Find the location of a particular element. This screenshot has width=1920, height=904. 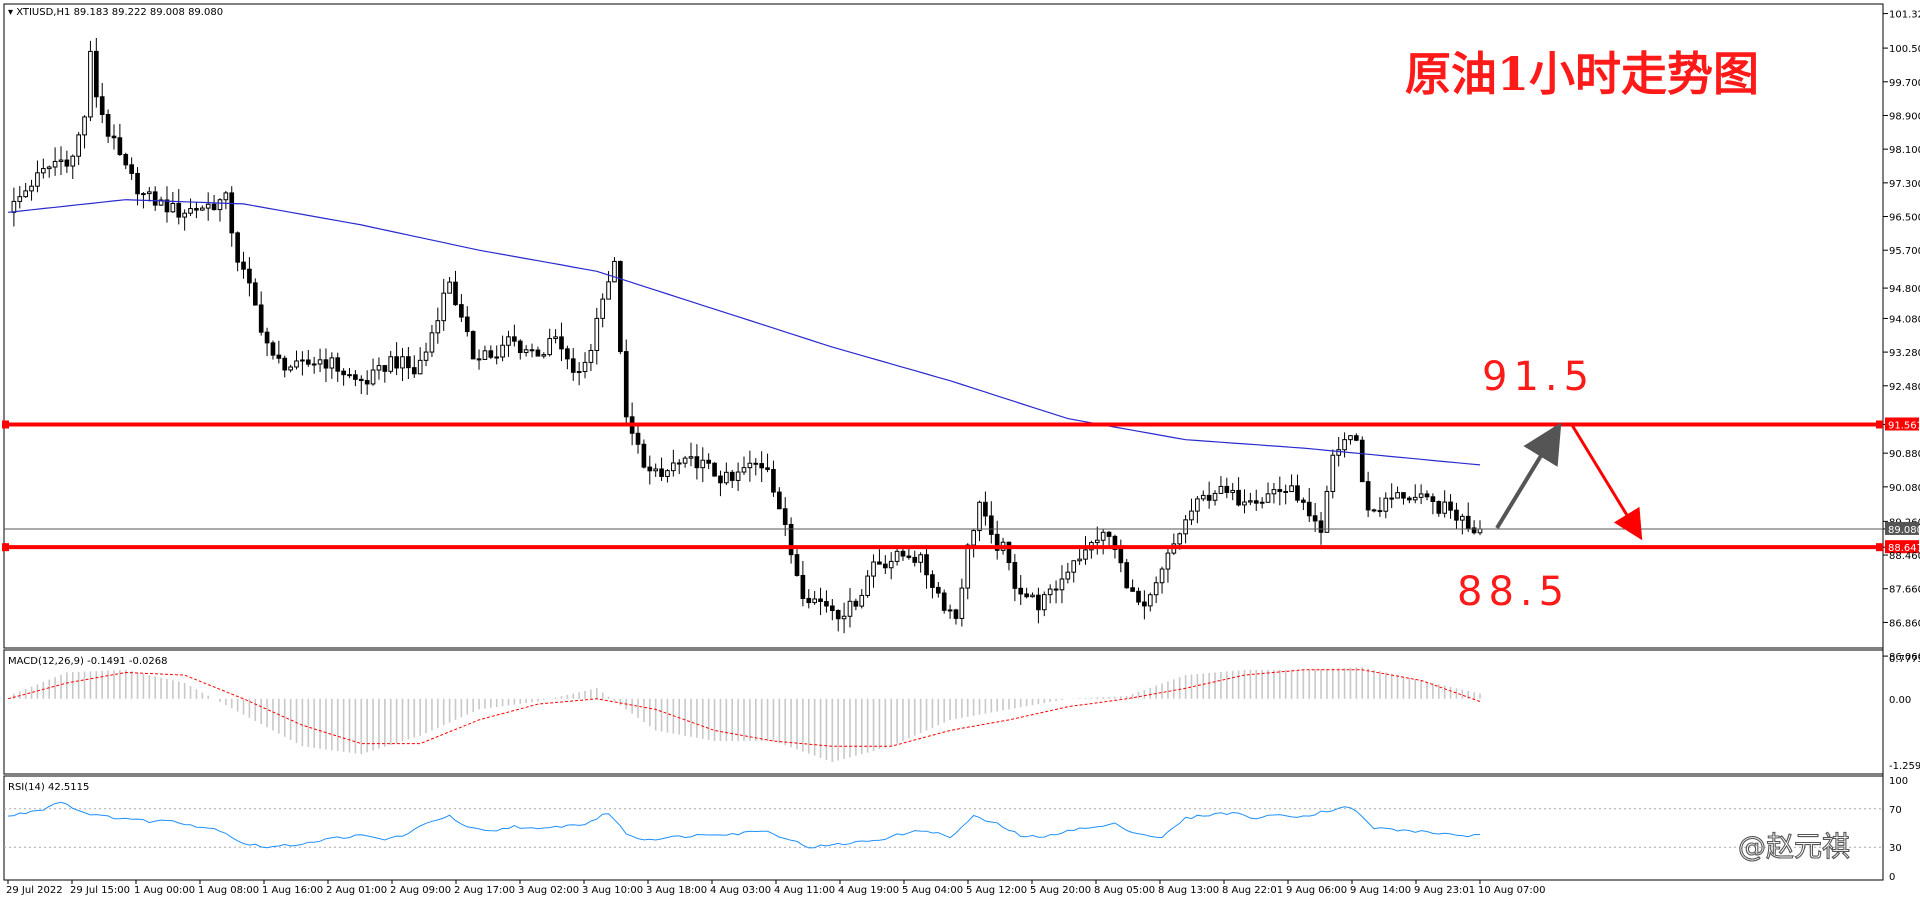

time-tick-label: 3 Aug 02:00 is located at coordinates (548, 890).